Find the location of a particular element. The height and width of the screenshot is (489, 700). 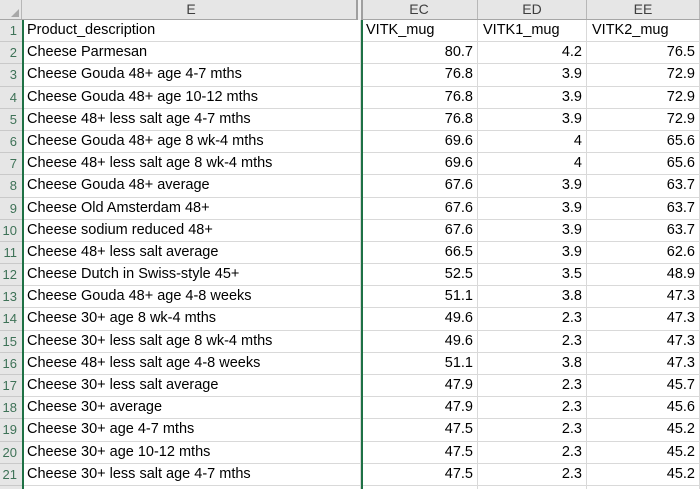

row-header-1: 1 is located at coordinates (11, 31).